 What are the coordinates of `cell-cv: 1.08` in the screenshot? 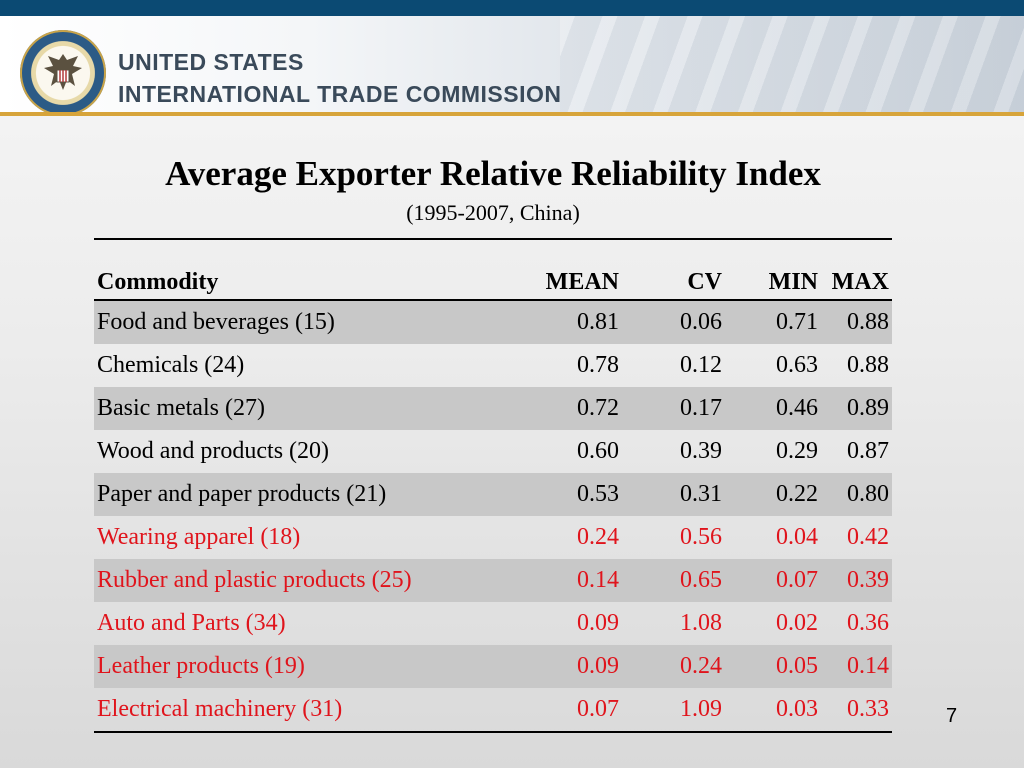 It's located at (701, 623).